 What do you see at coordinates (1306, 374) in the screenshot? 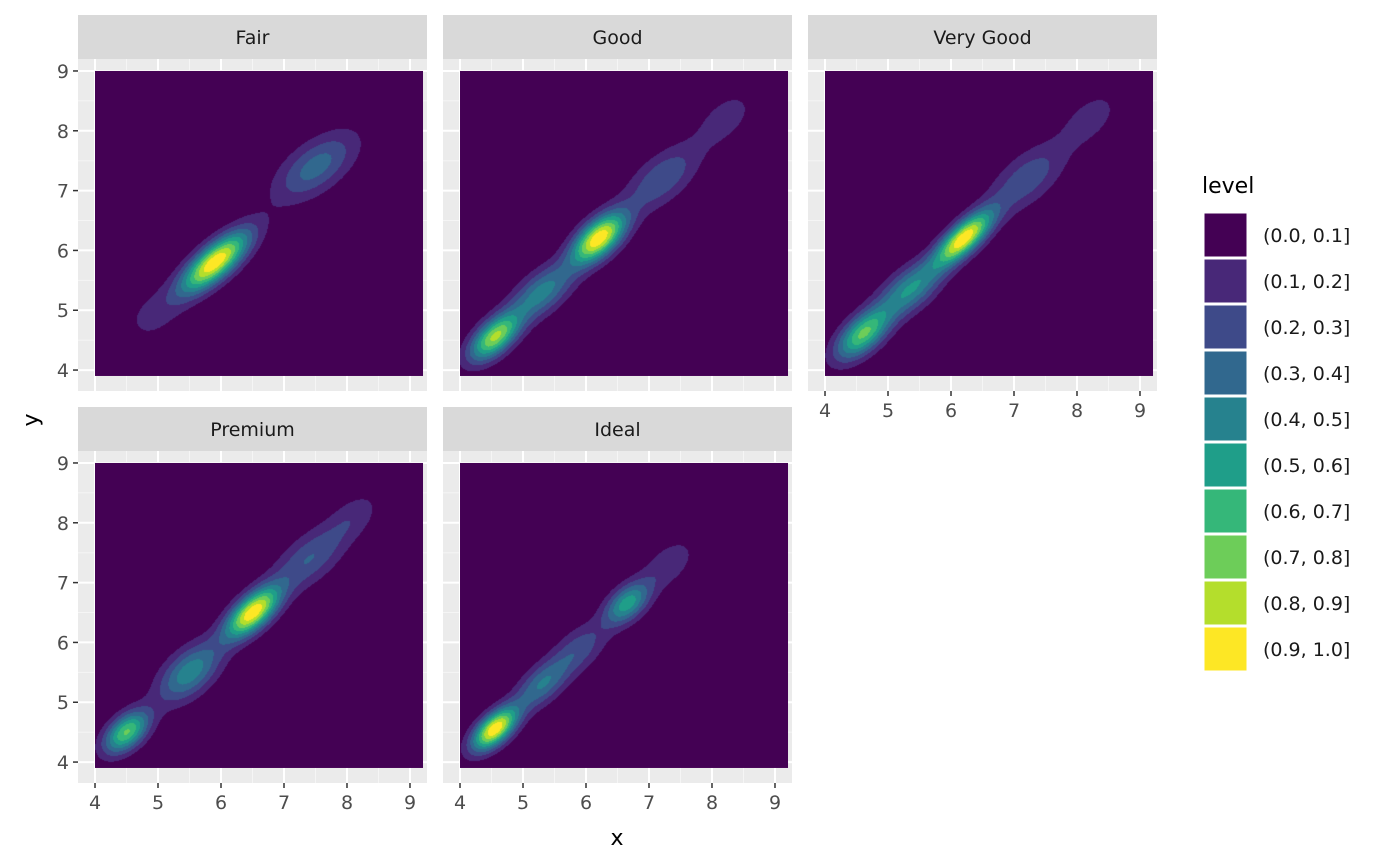
I see `legend-label: (0.3, 0.4]` at bounding box center [1306, 374].